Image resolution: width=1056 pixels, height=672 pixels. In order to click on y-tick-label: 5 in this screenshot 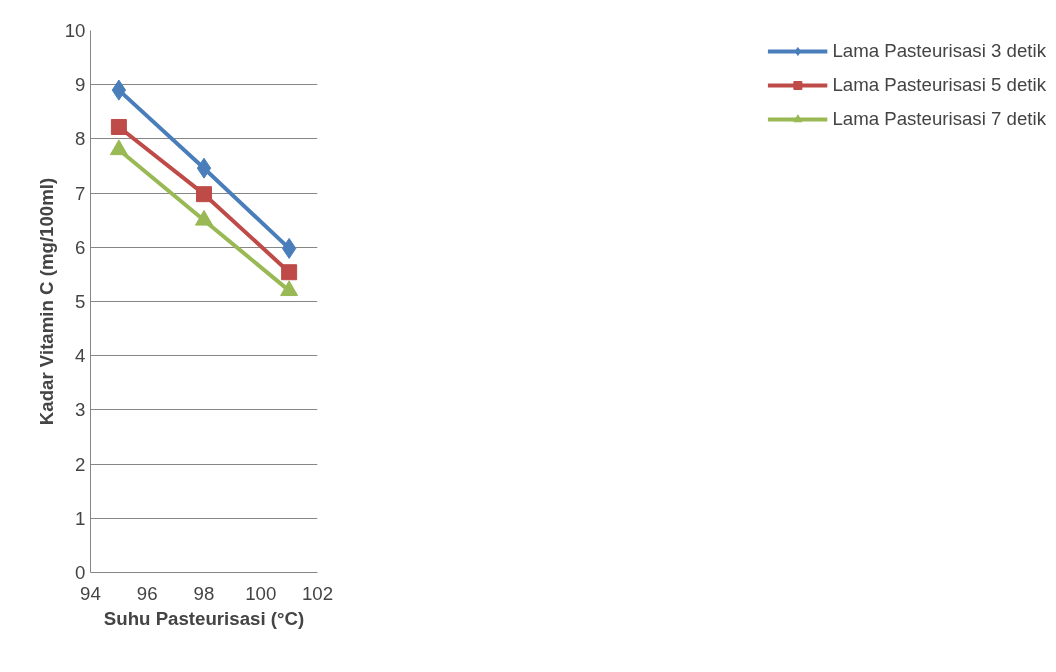, I will do `click(80, 301)`.